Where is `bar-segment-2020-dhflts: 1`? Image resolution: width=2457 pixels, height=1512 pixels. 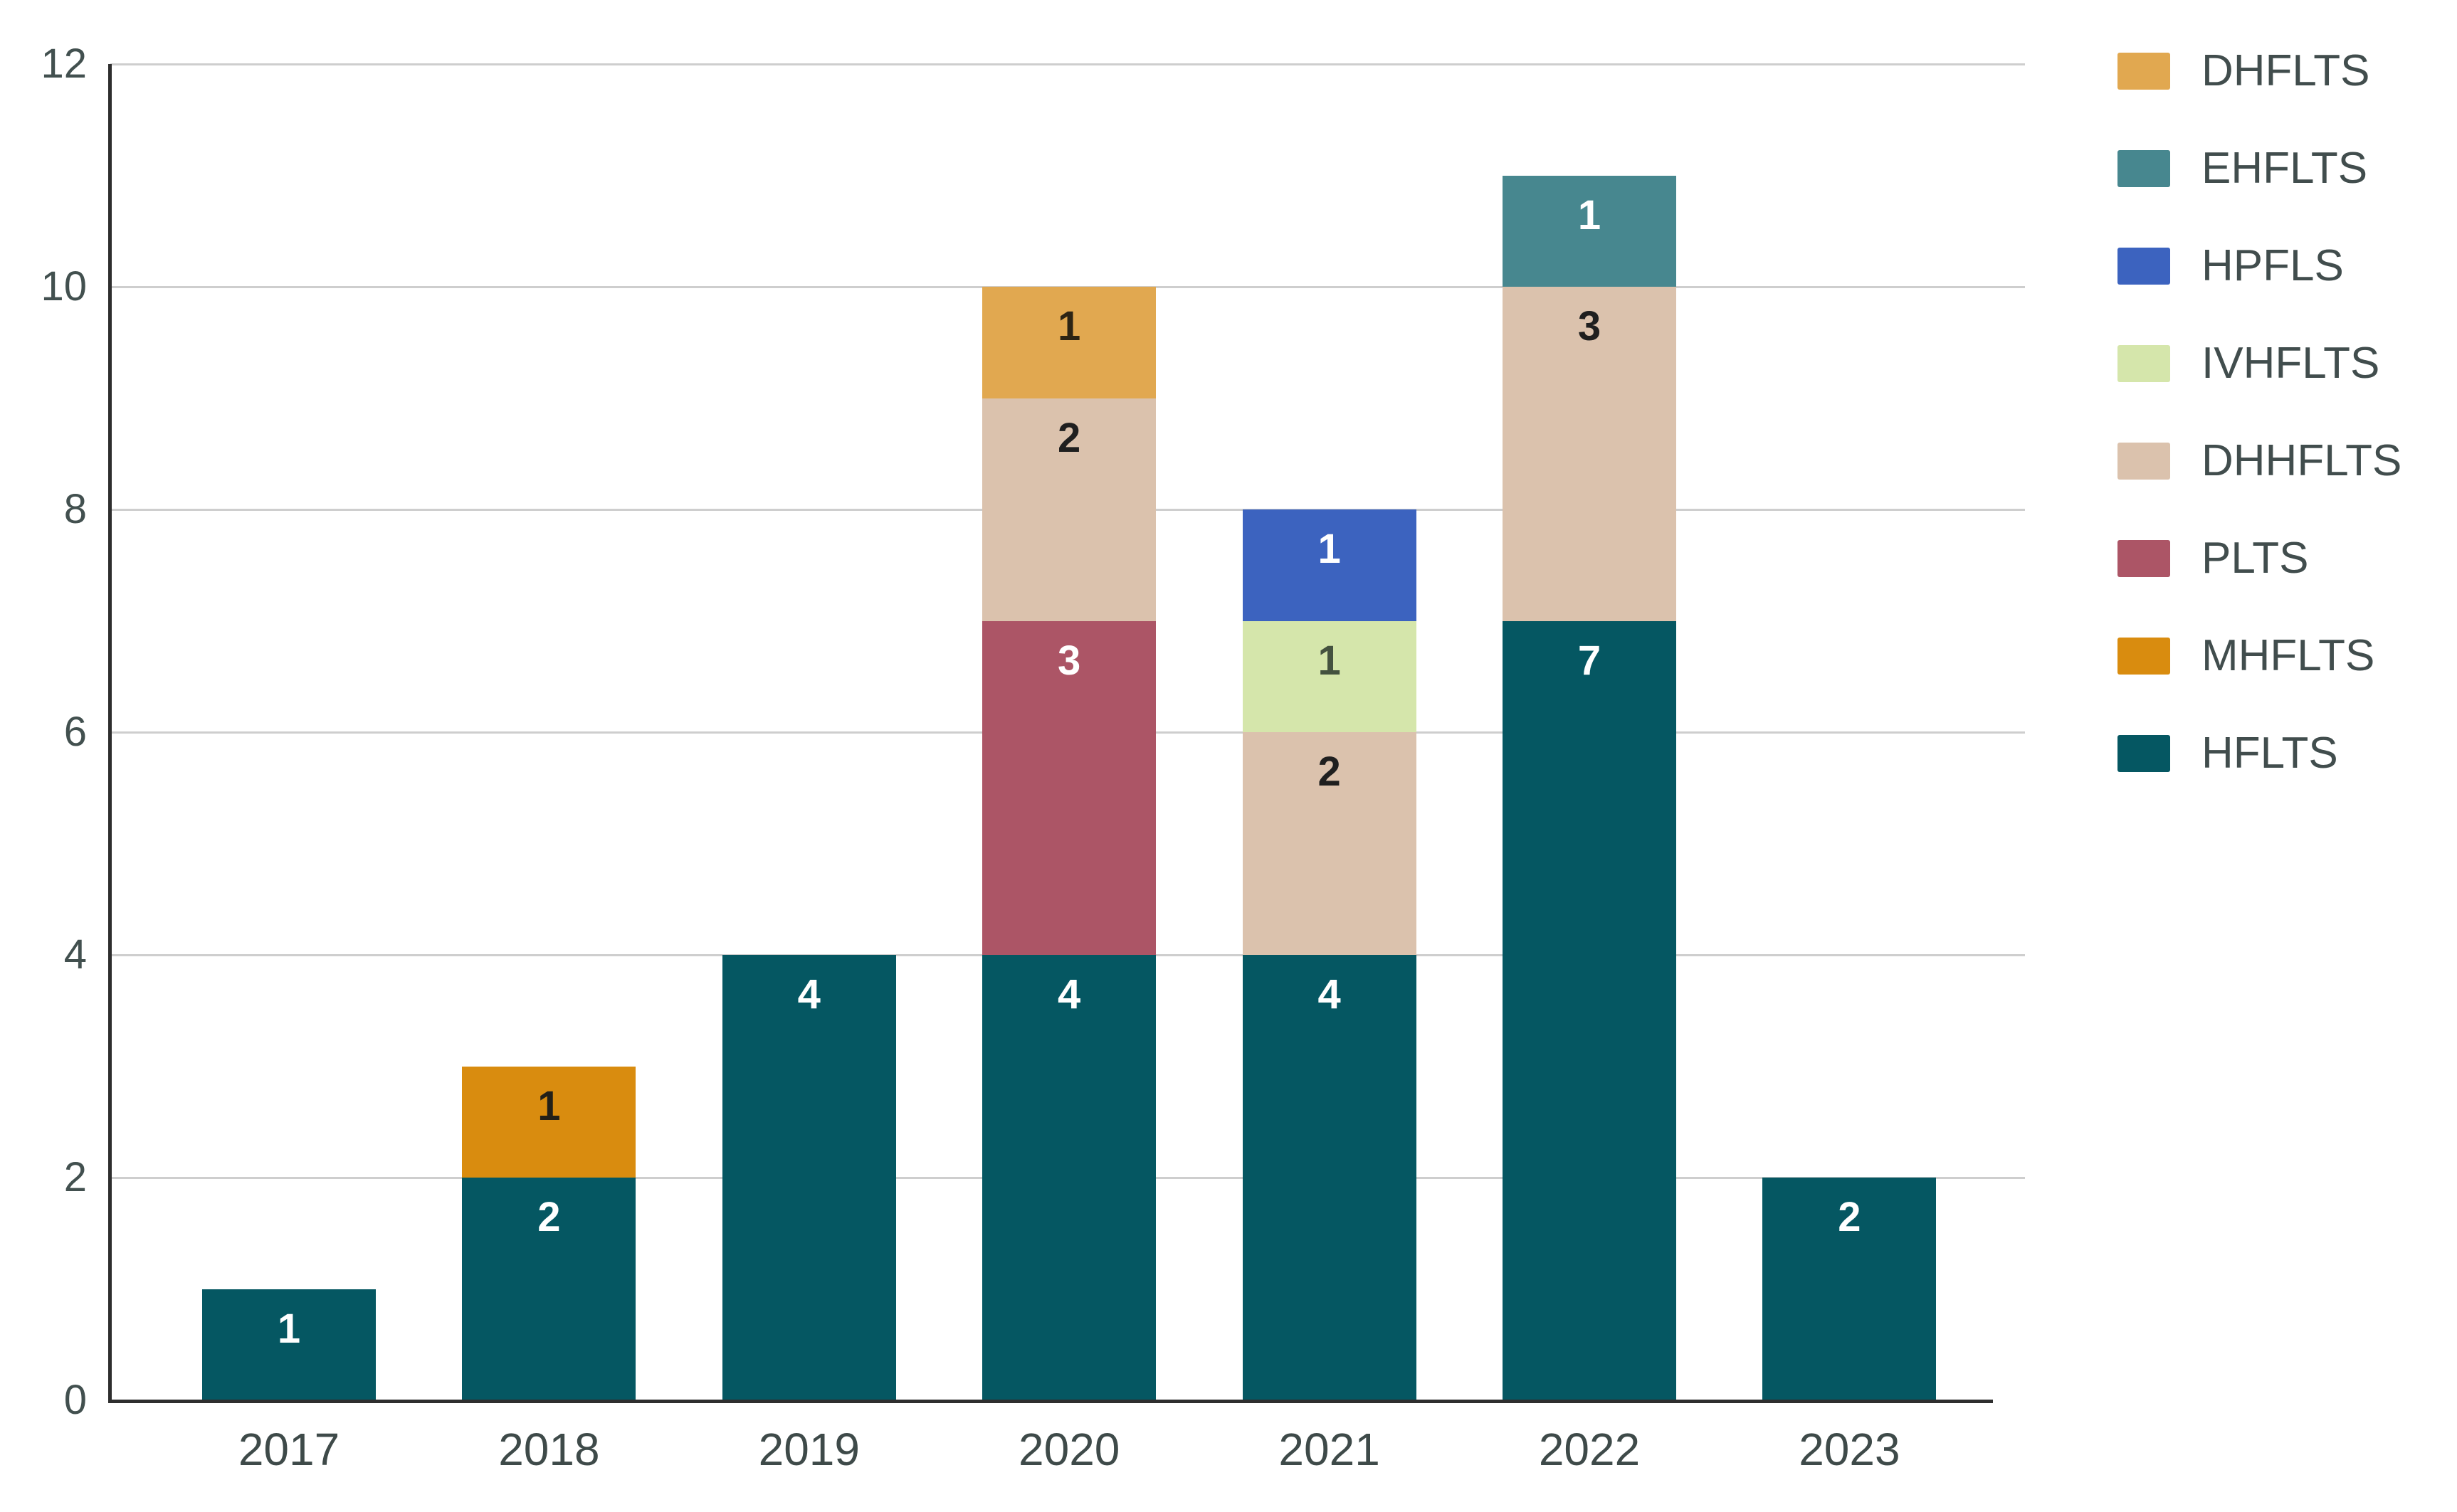
bar-segment-2020-dhflts: 1 is located at coordinates (1069, 342).